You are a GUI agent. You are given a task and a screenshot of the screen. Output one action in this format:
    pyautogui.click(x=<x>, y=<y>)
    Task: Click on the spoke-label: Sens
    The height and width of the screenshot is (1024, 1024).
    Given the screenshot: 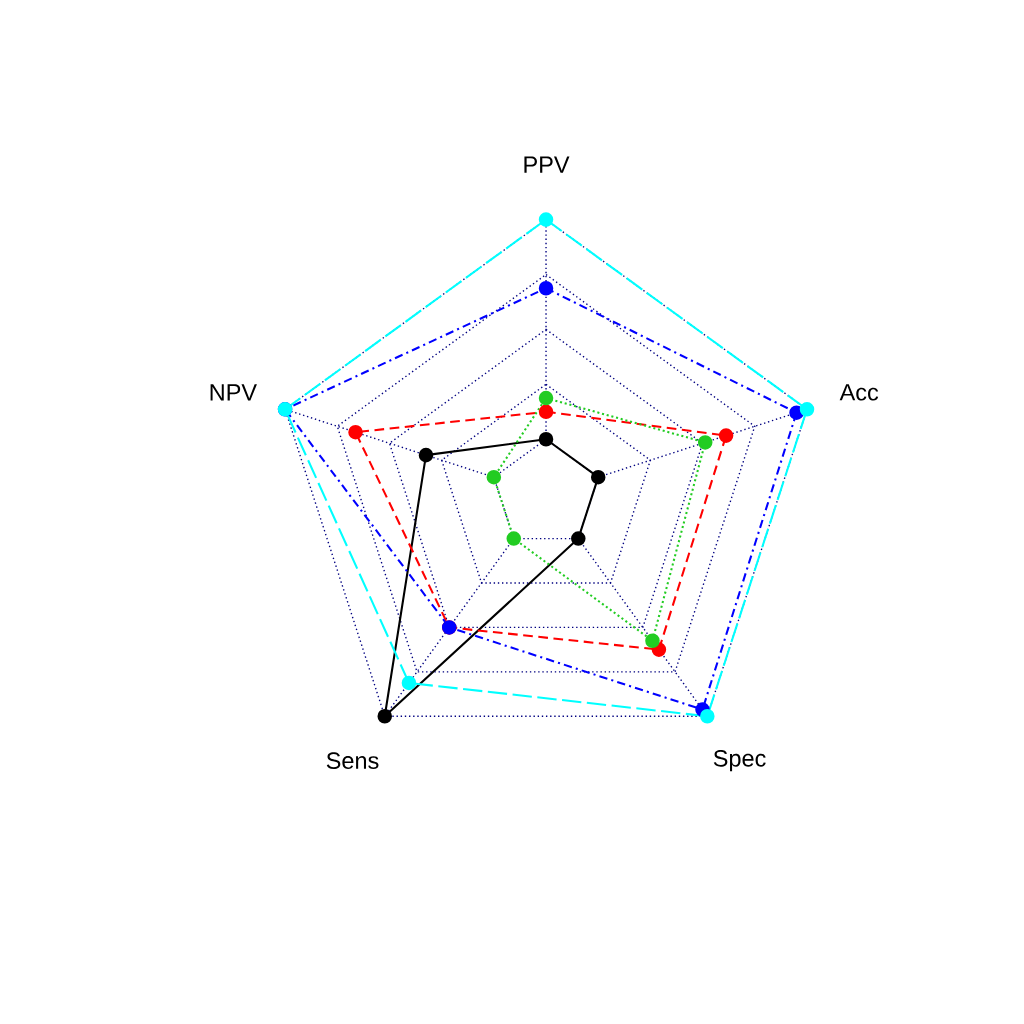 What is the action you would take?
    pyautogui.click(x=352, y=760)
    